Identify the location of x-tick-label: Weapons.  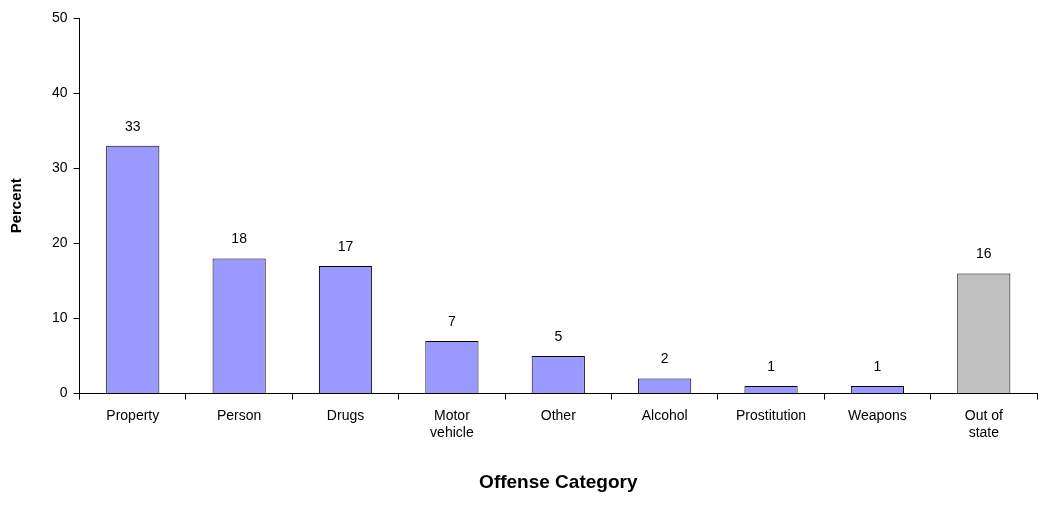
(877, 414).